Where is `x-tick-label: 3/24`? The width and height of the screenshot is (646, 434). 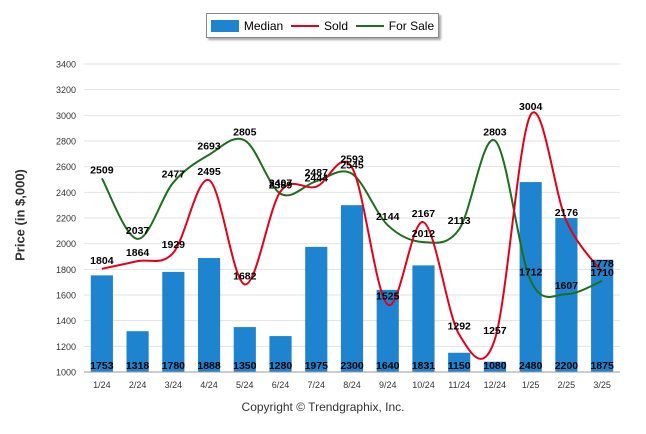
x-tick-label: 3/24 is located at coordinates (174, 385).